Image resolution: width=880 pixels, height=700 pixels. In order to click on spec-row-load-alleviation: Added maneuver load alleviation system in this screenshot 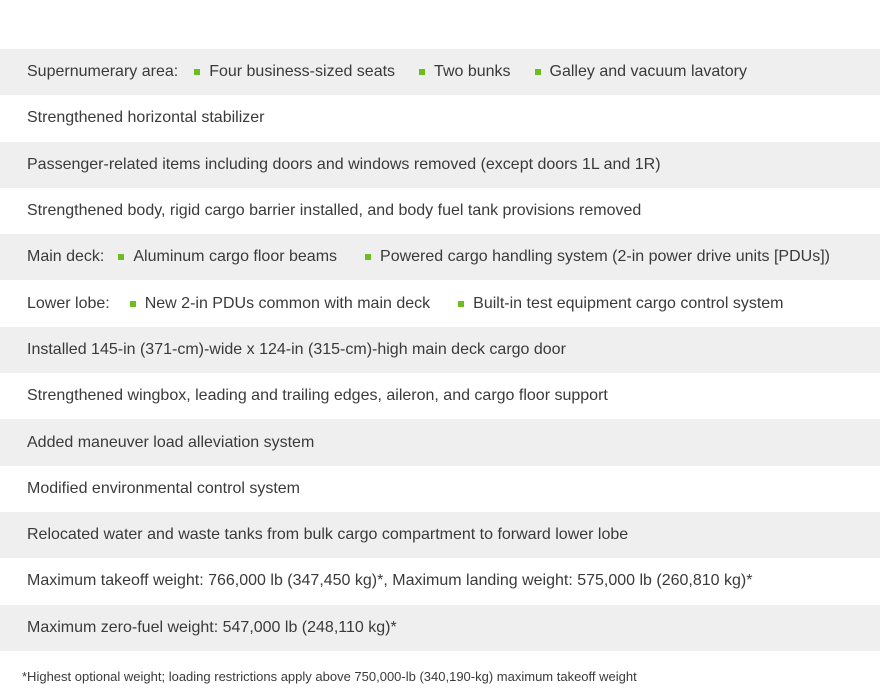, I will do `click(440, 442)`.